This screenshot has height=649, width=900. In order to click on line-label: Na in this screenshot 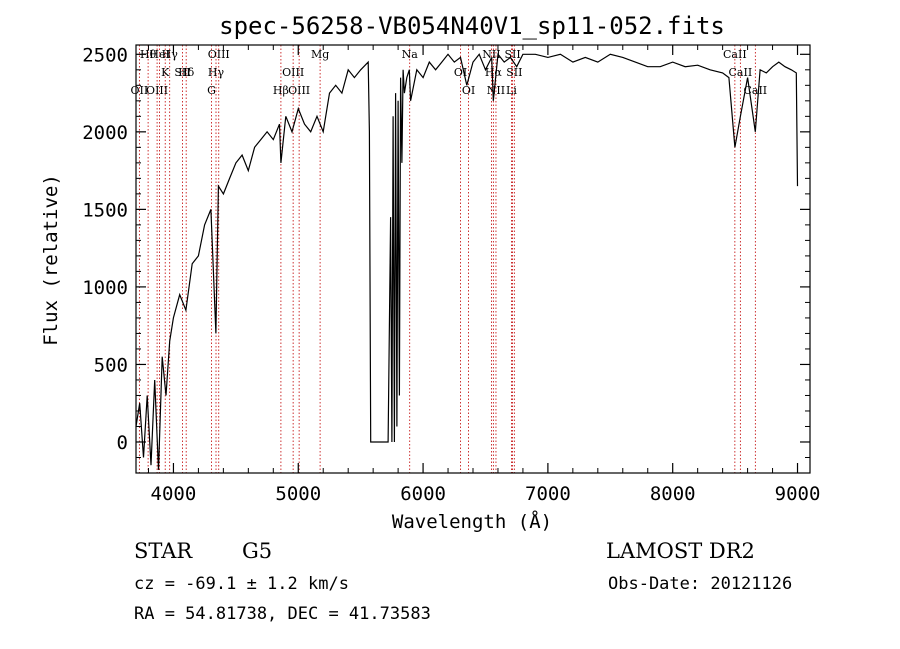, I will do `click(410, 54)`.